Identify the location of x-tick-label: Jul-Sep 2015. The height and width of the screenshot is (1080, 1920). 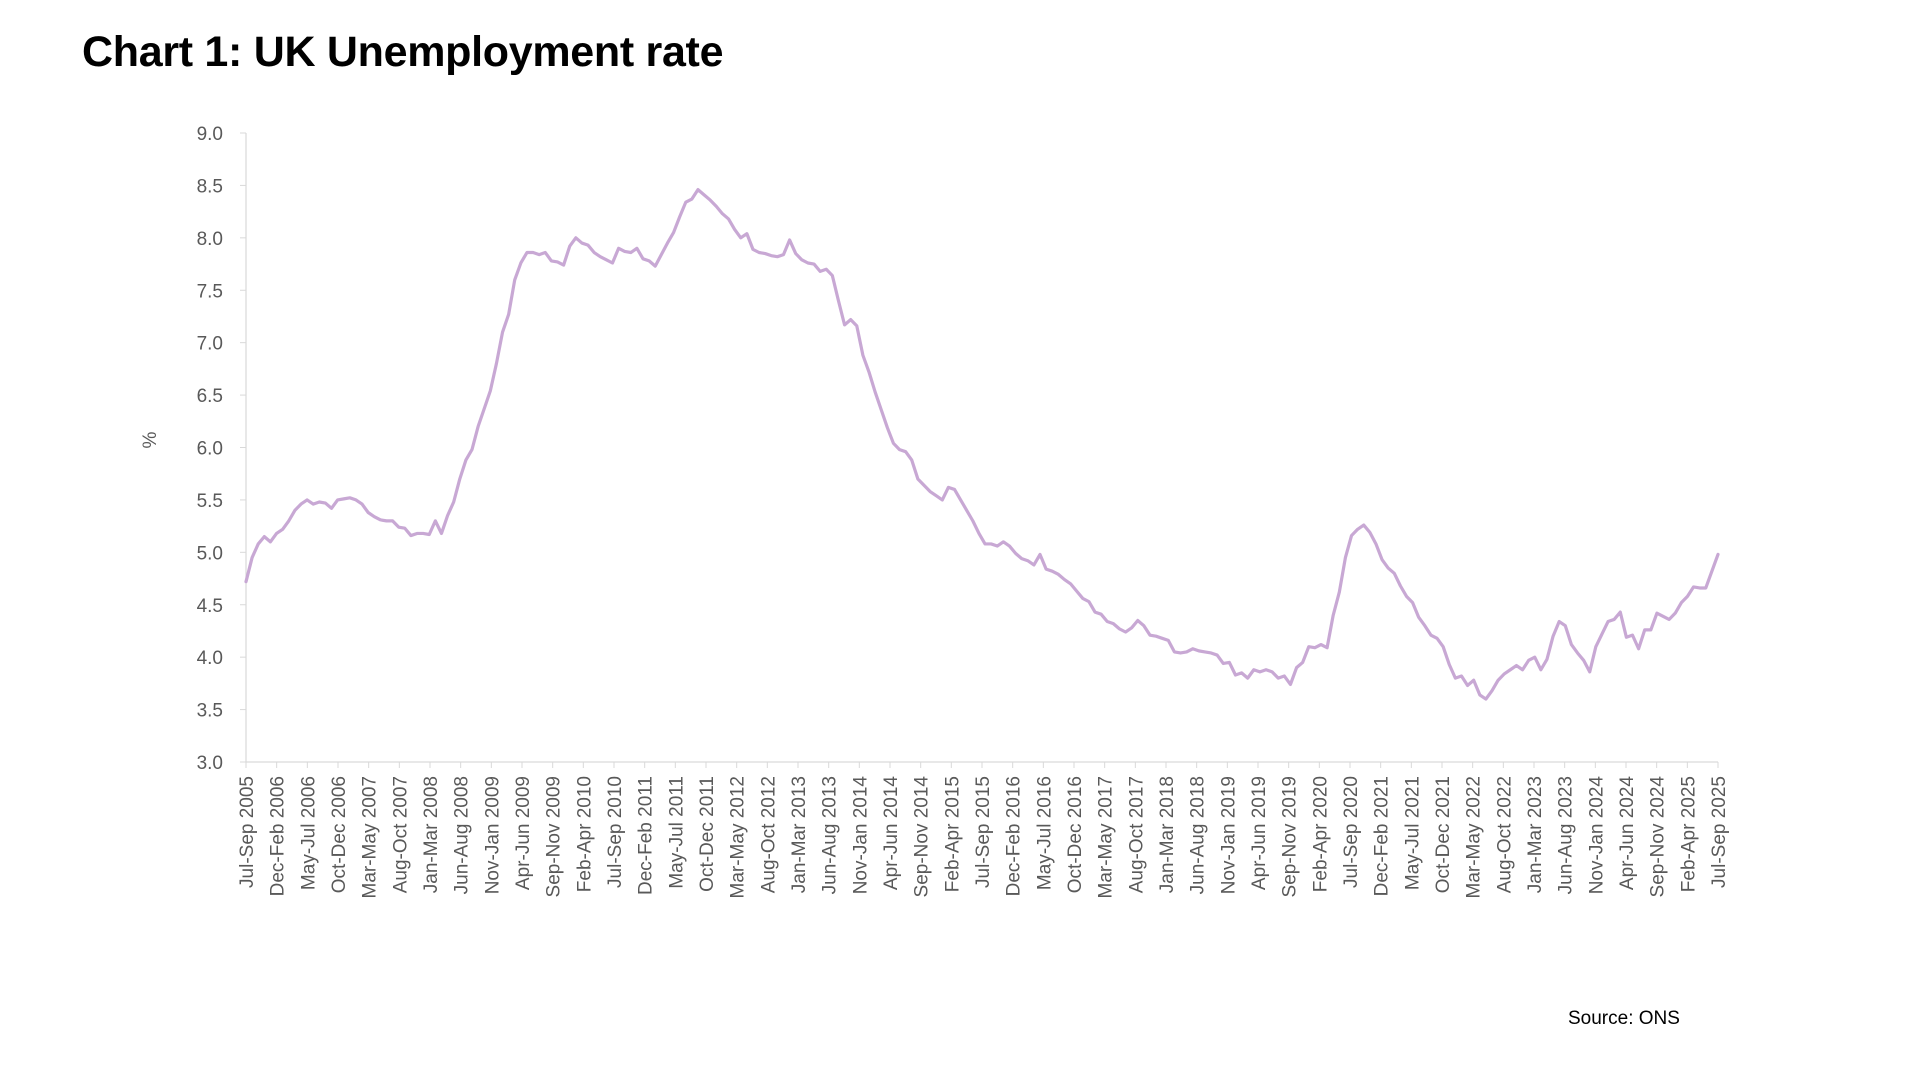
(983, 832).